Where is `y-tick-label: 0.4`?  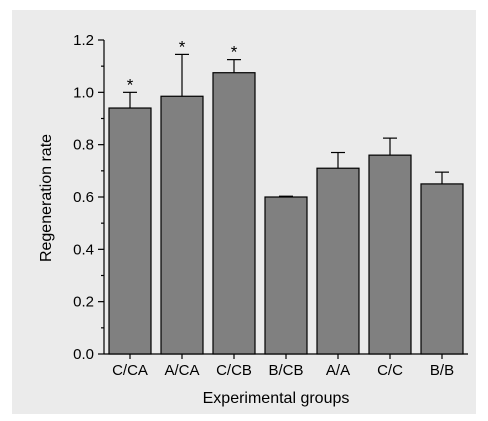 y-tick-label: 0.4 is located at coordinates (83, 249).